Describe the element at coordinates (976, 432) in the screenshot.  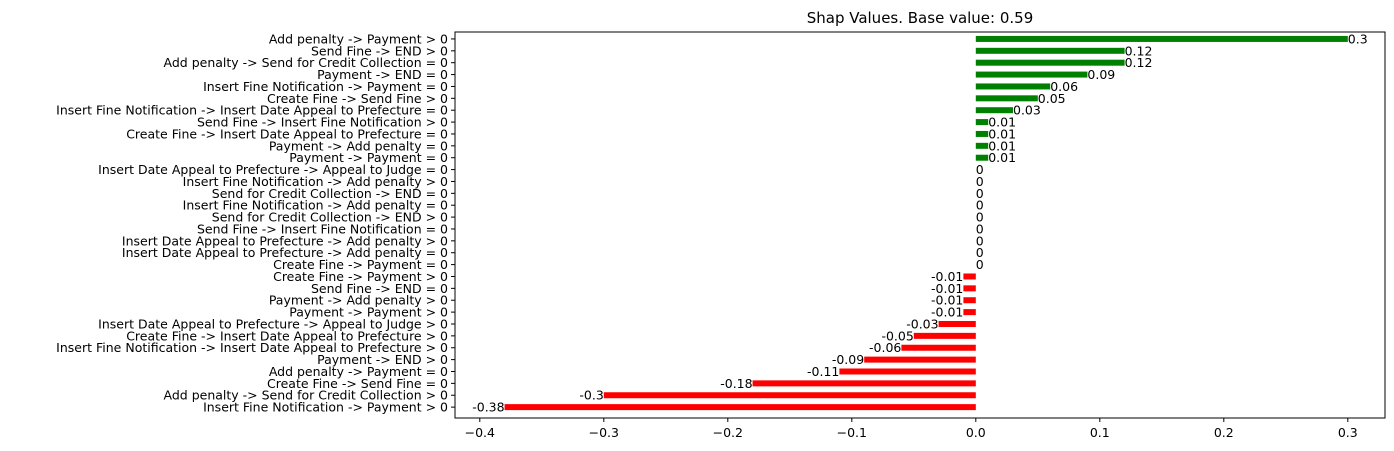
I see `x-tick-label: 0.0` at that location.